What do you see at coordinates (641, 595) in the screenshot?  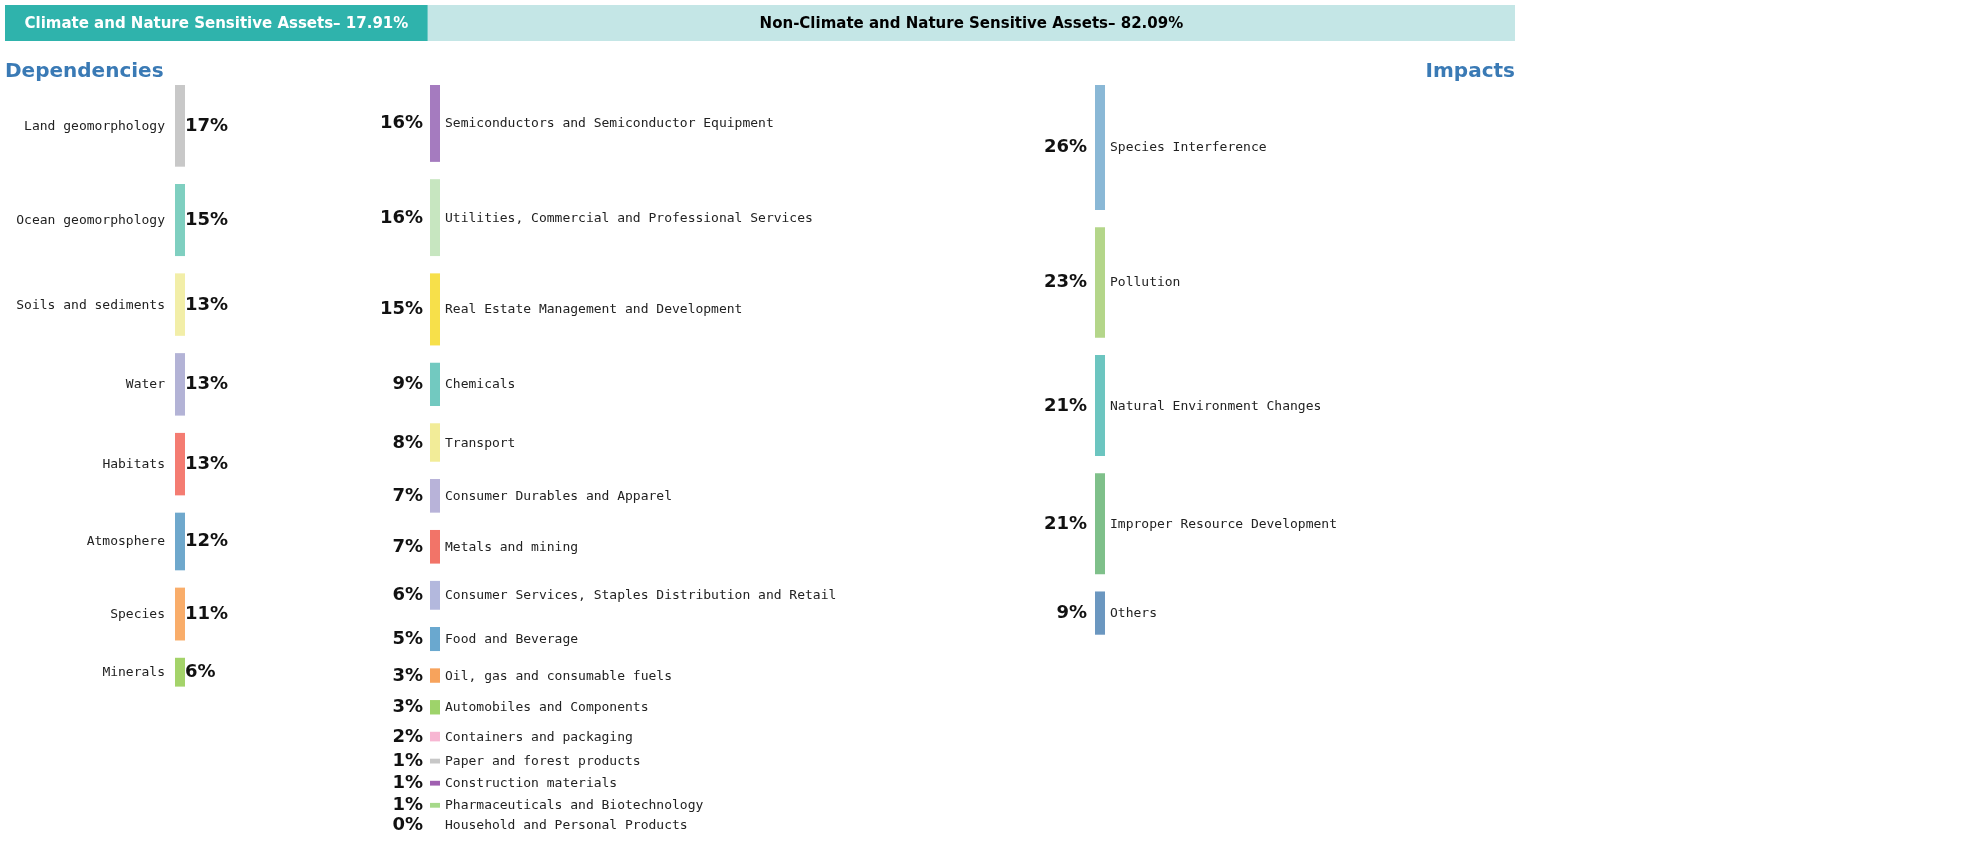 I see `category-label: Consumer Services, Staples Distribution and Retail` at bounding box center [641, 595].